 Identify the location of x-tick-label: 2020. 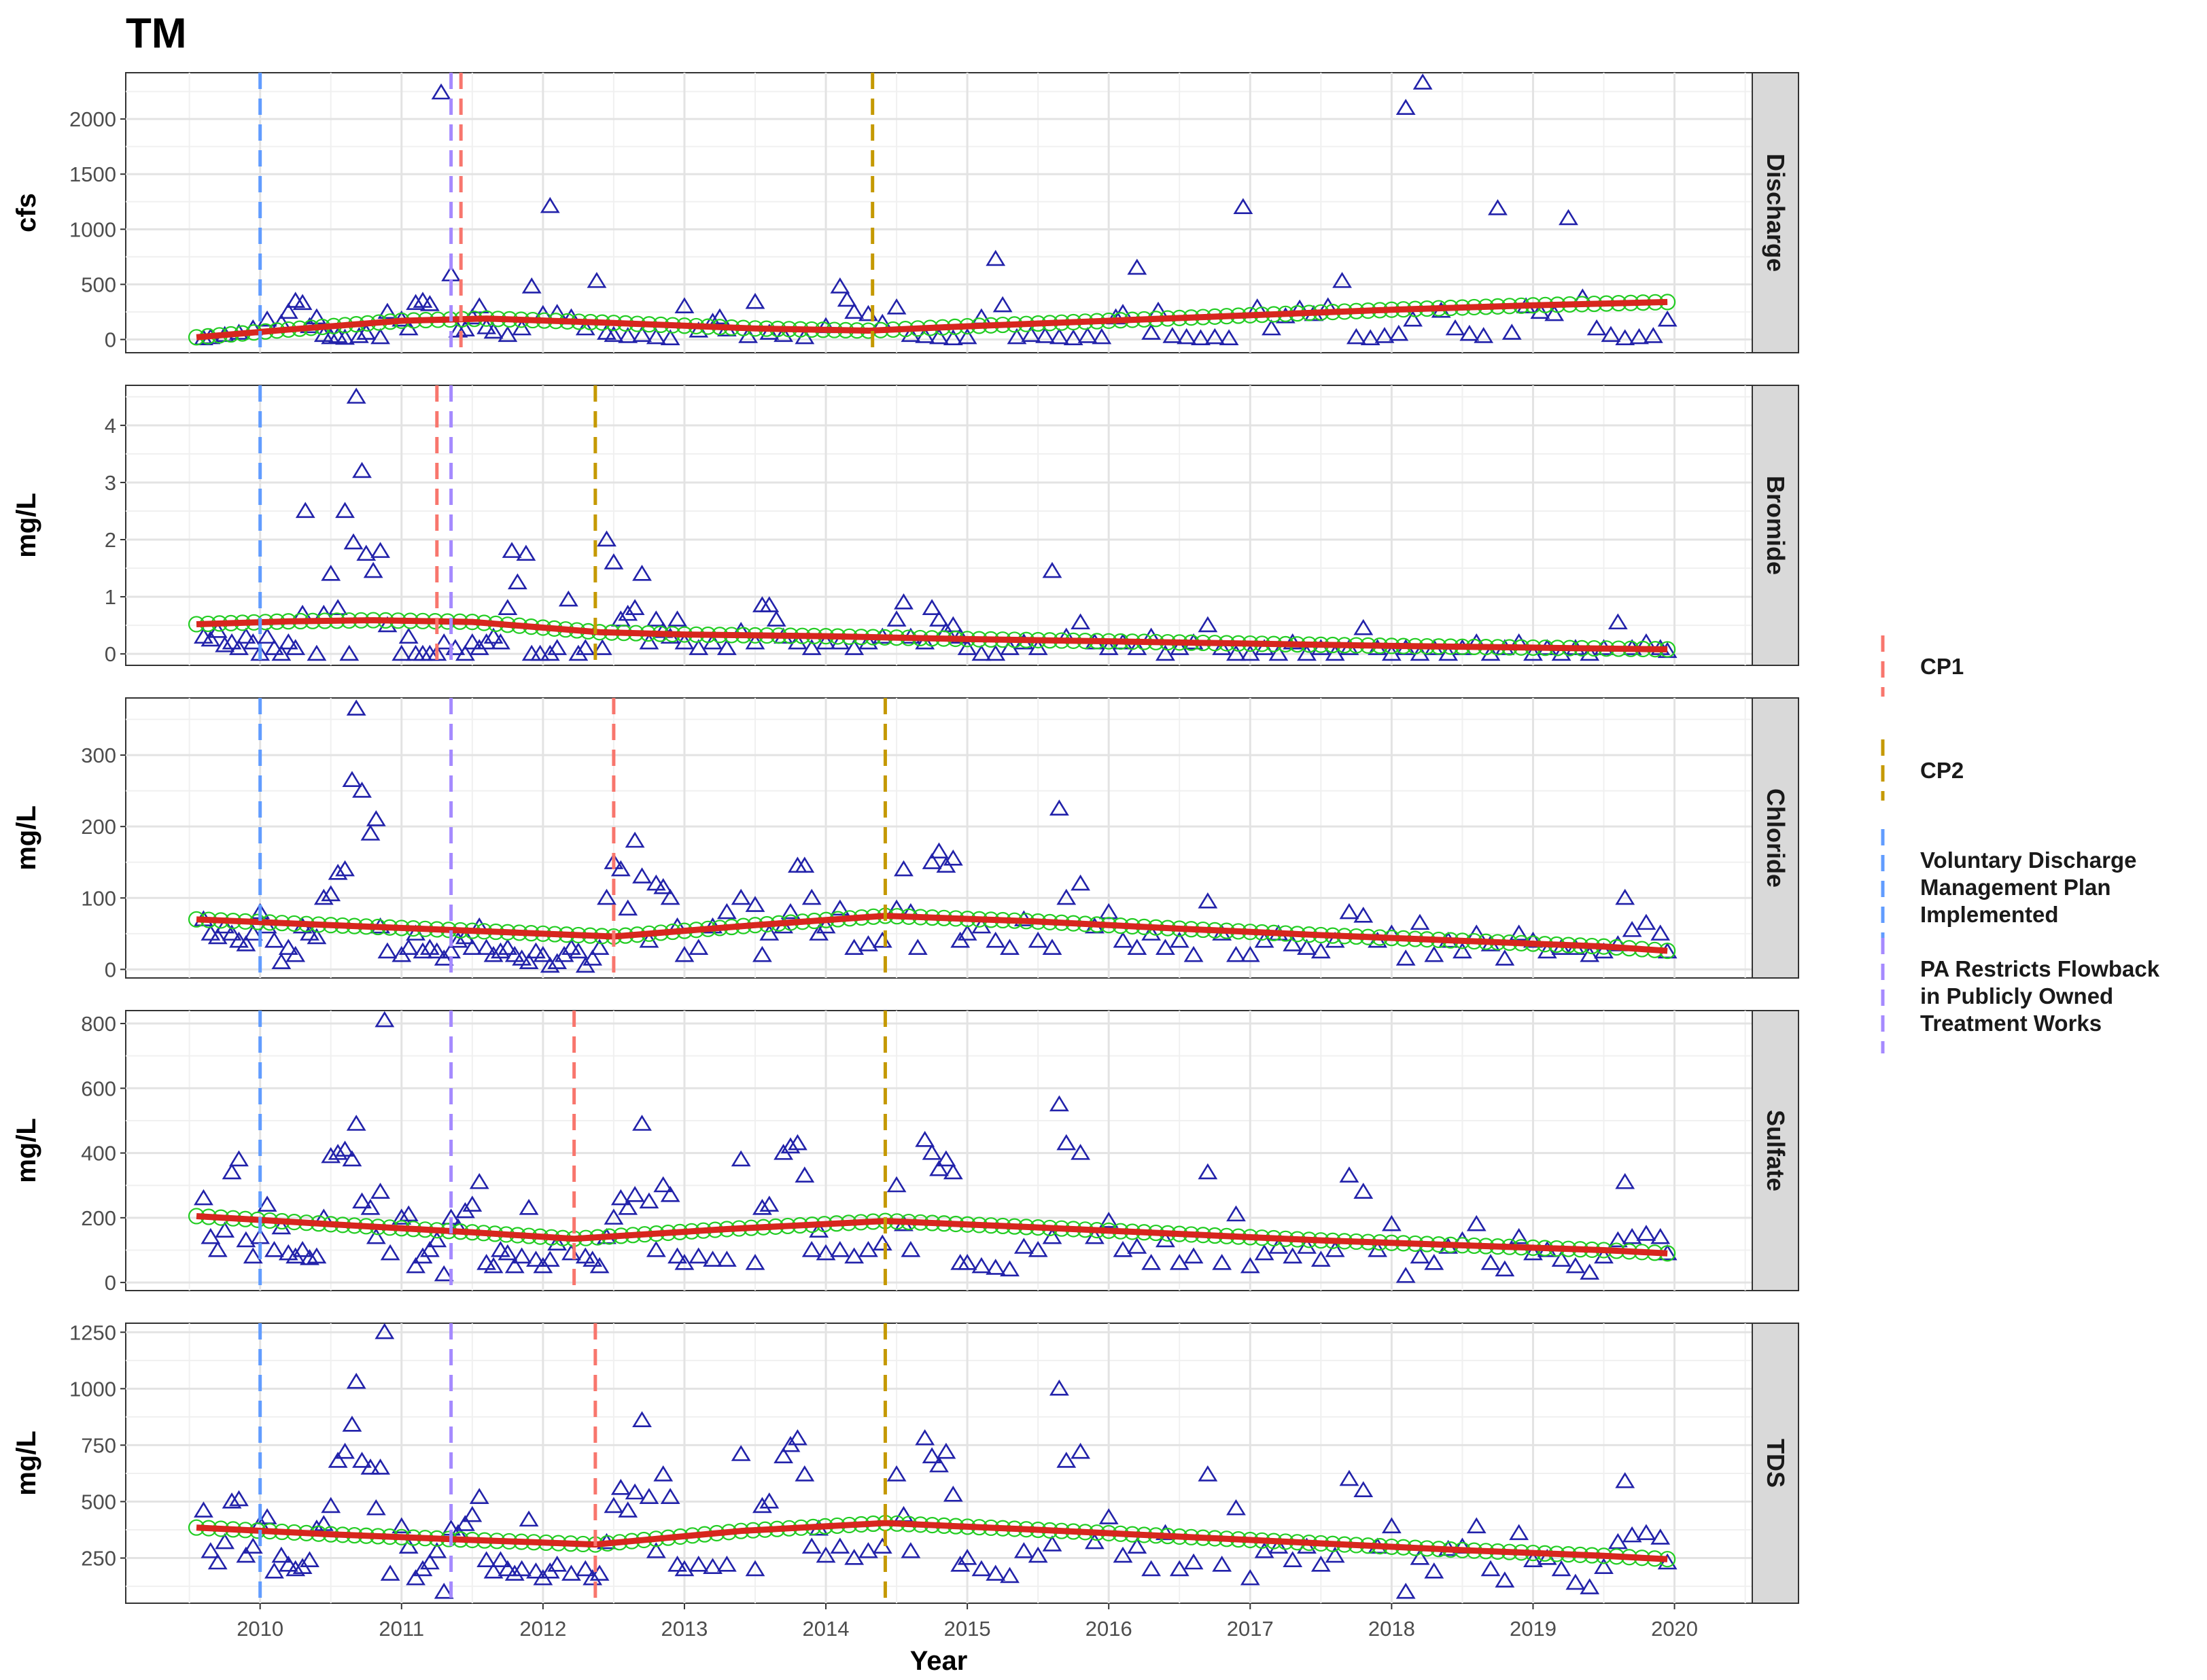
(1674, 1629).